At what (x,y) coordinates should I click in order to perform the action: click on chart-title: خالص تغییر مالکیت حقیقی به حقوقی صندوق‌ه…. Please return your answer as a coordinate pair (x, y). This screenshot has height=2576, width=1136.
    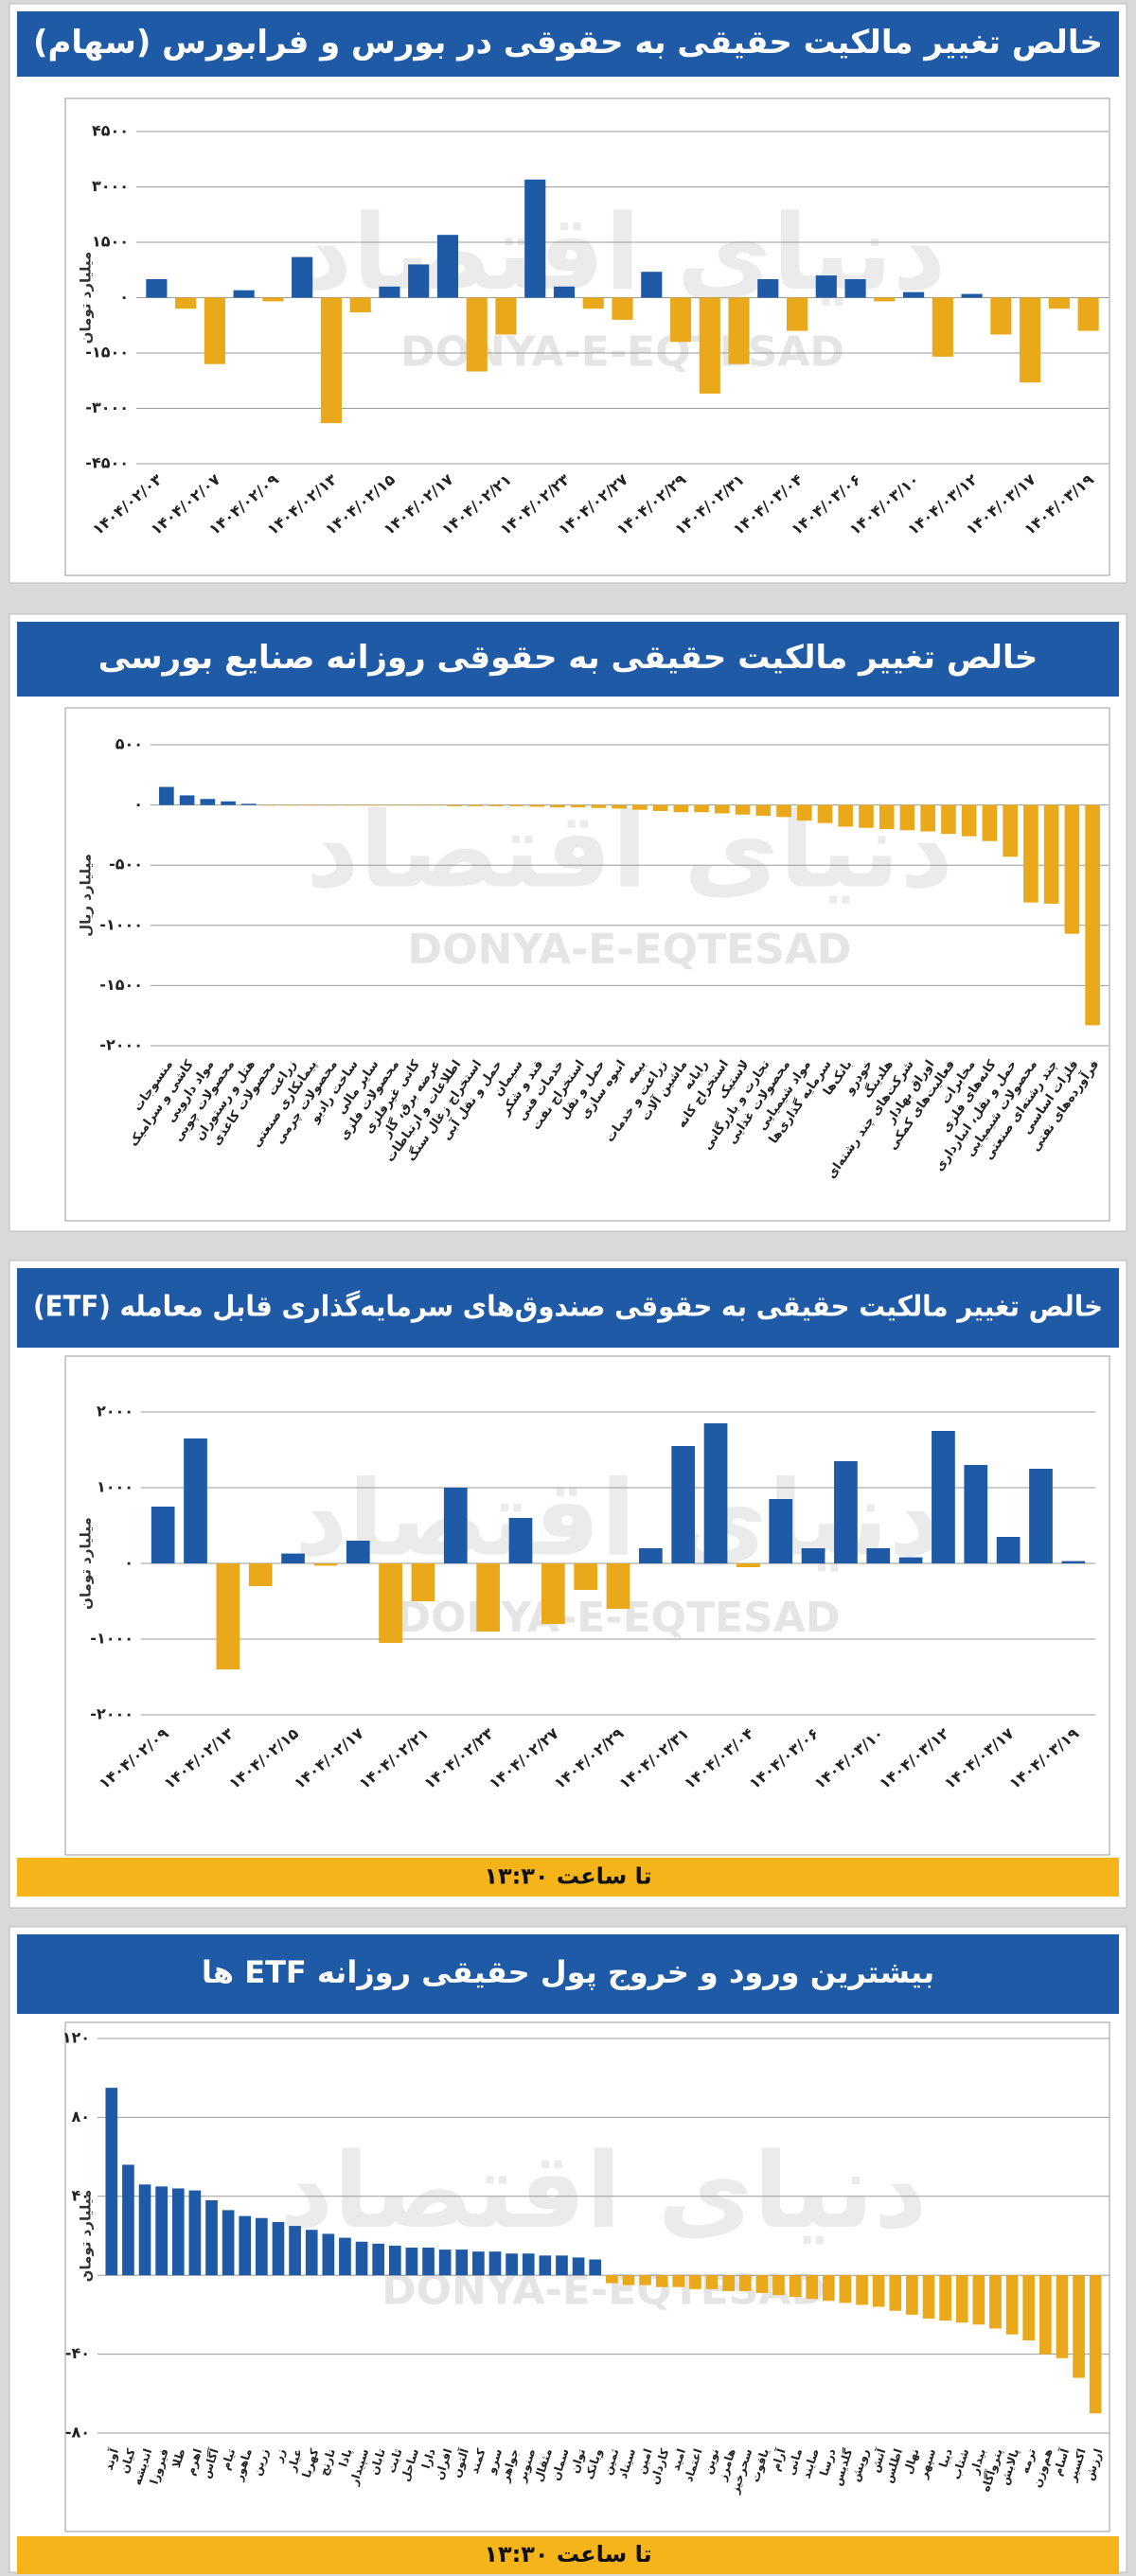
    Looking at the image, I should click on (568, 1307).